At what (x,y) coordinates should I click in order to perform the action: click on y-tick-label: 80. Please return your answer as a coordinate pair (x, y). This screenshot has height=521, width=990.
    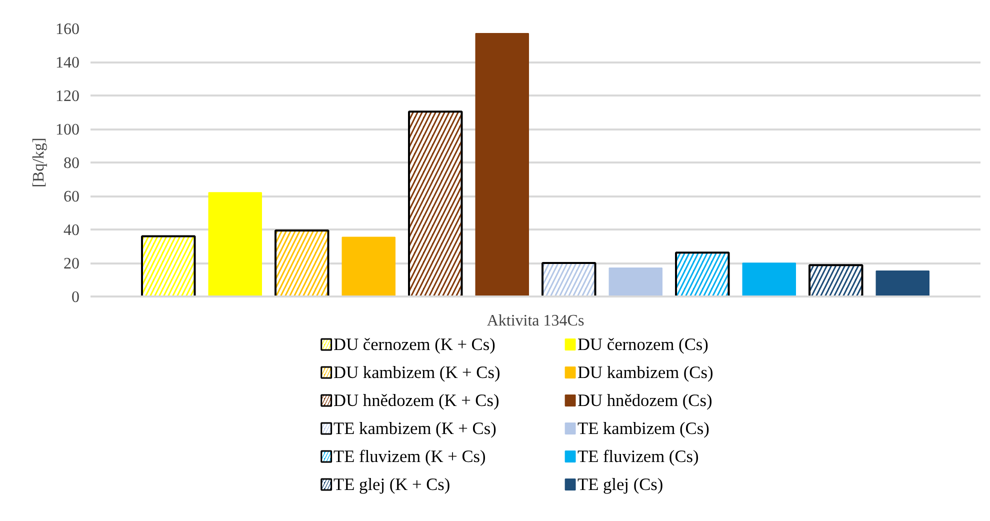
    Looking at the image, I should click on (72, 163).